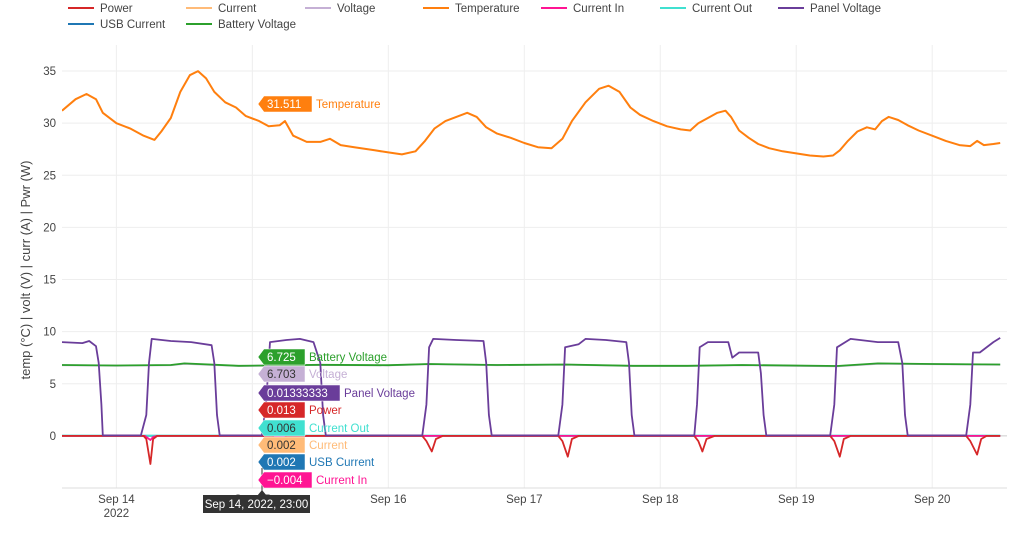  I want to click on series-line-battery-voltage, so click(531, 364).